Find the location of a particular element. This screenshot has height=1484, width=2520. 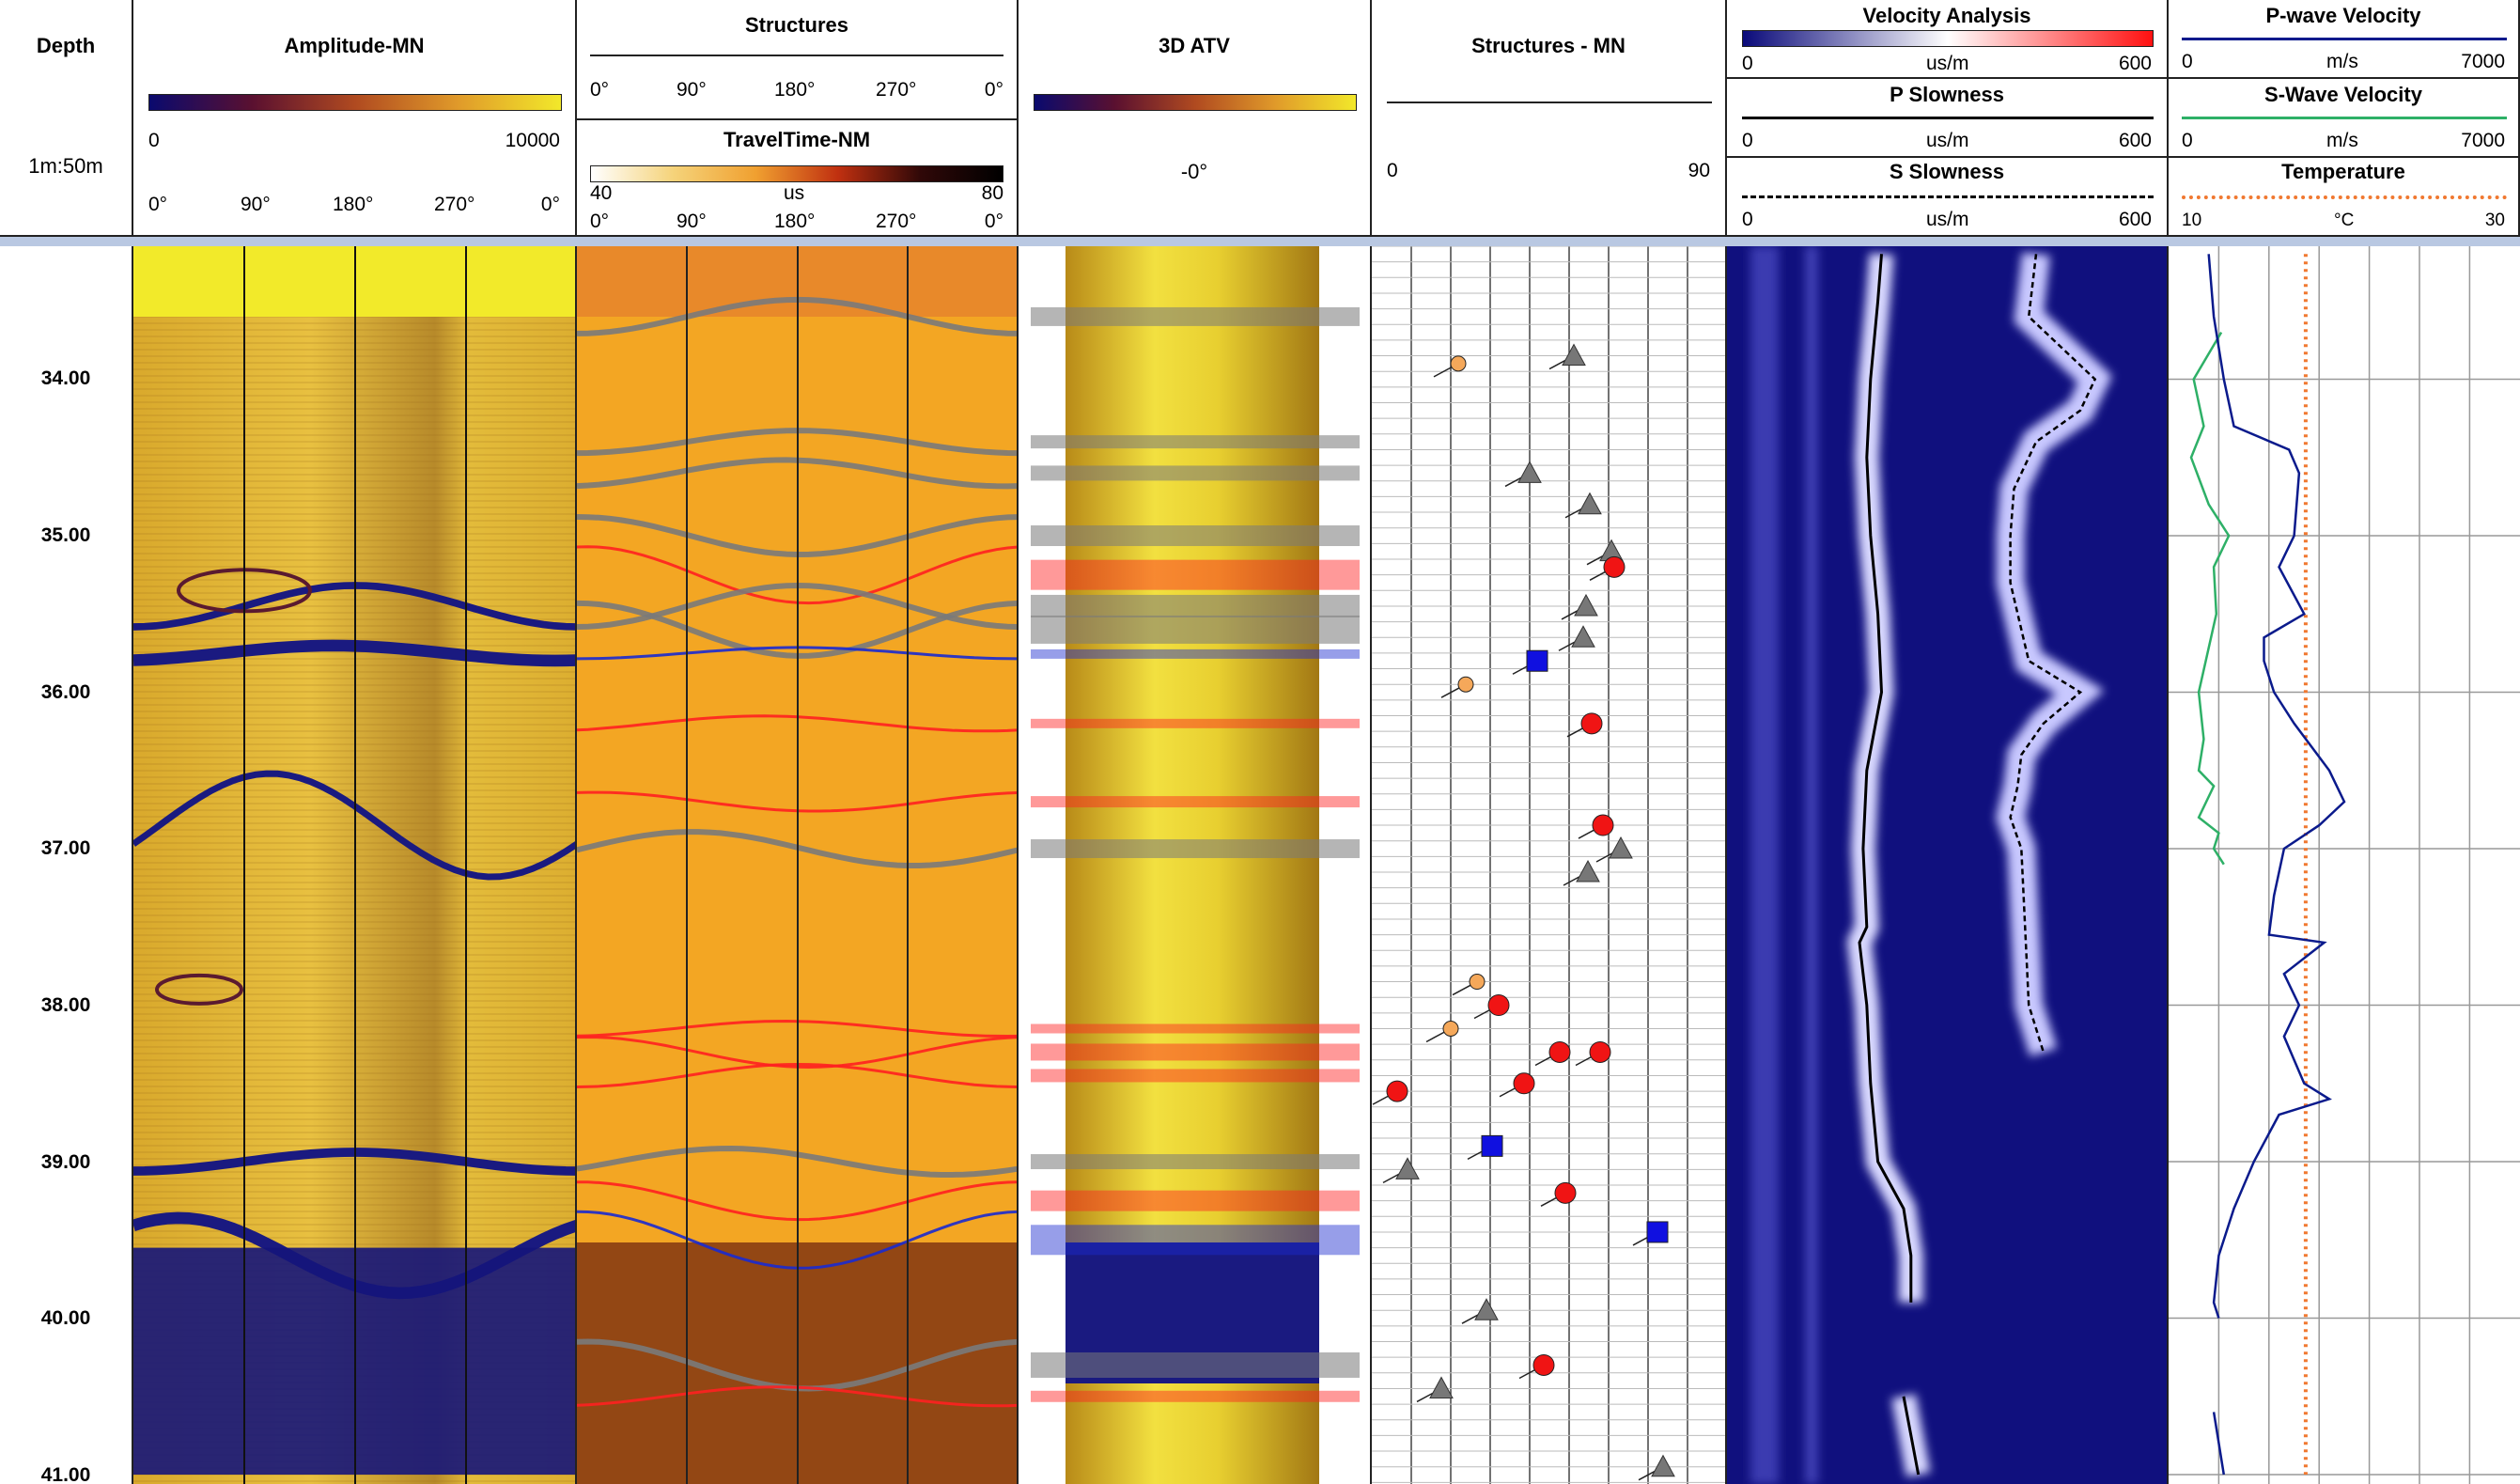

p-slowness-unit: us/m is located at coordinates (1947, 140).